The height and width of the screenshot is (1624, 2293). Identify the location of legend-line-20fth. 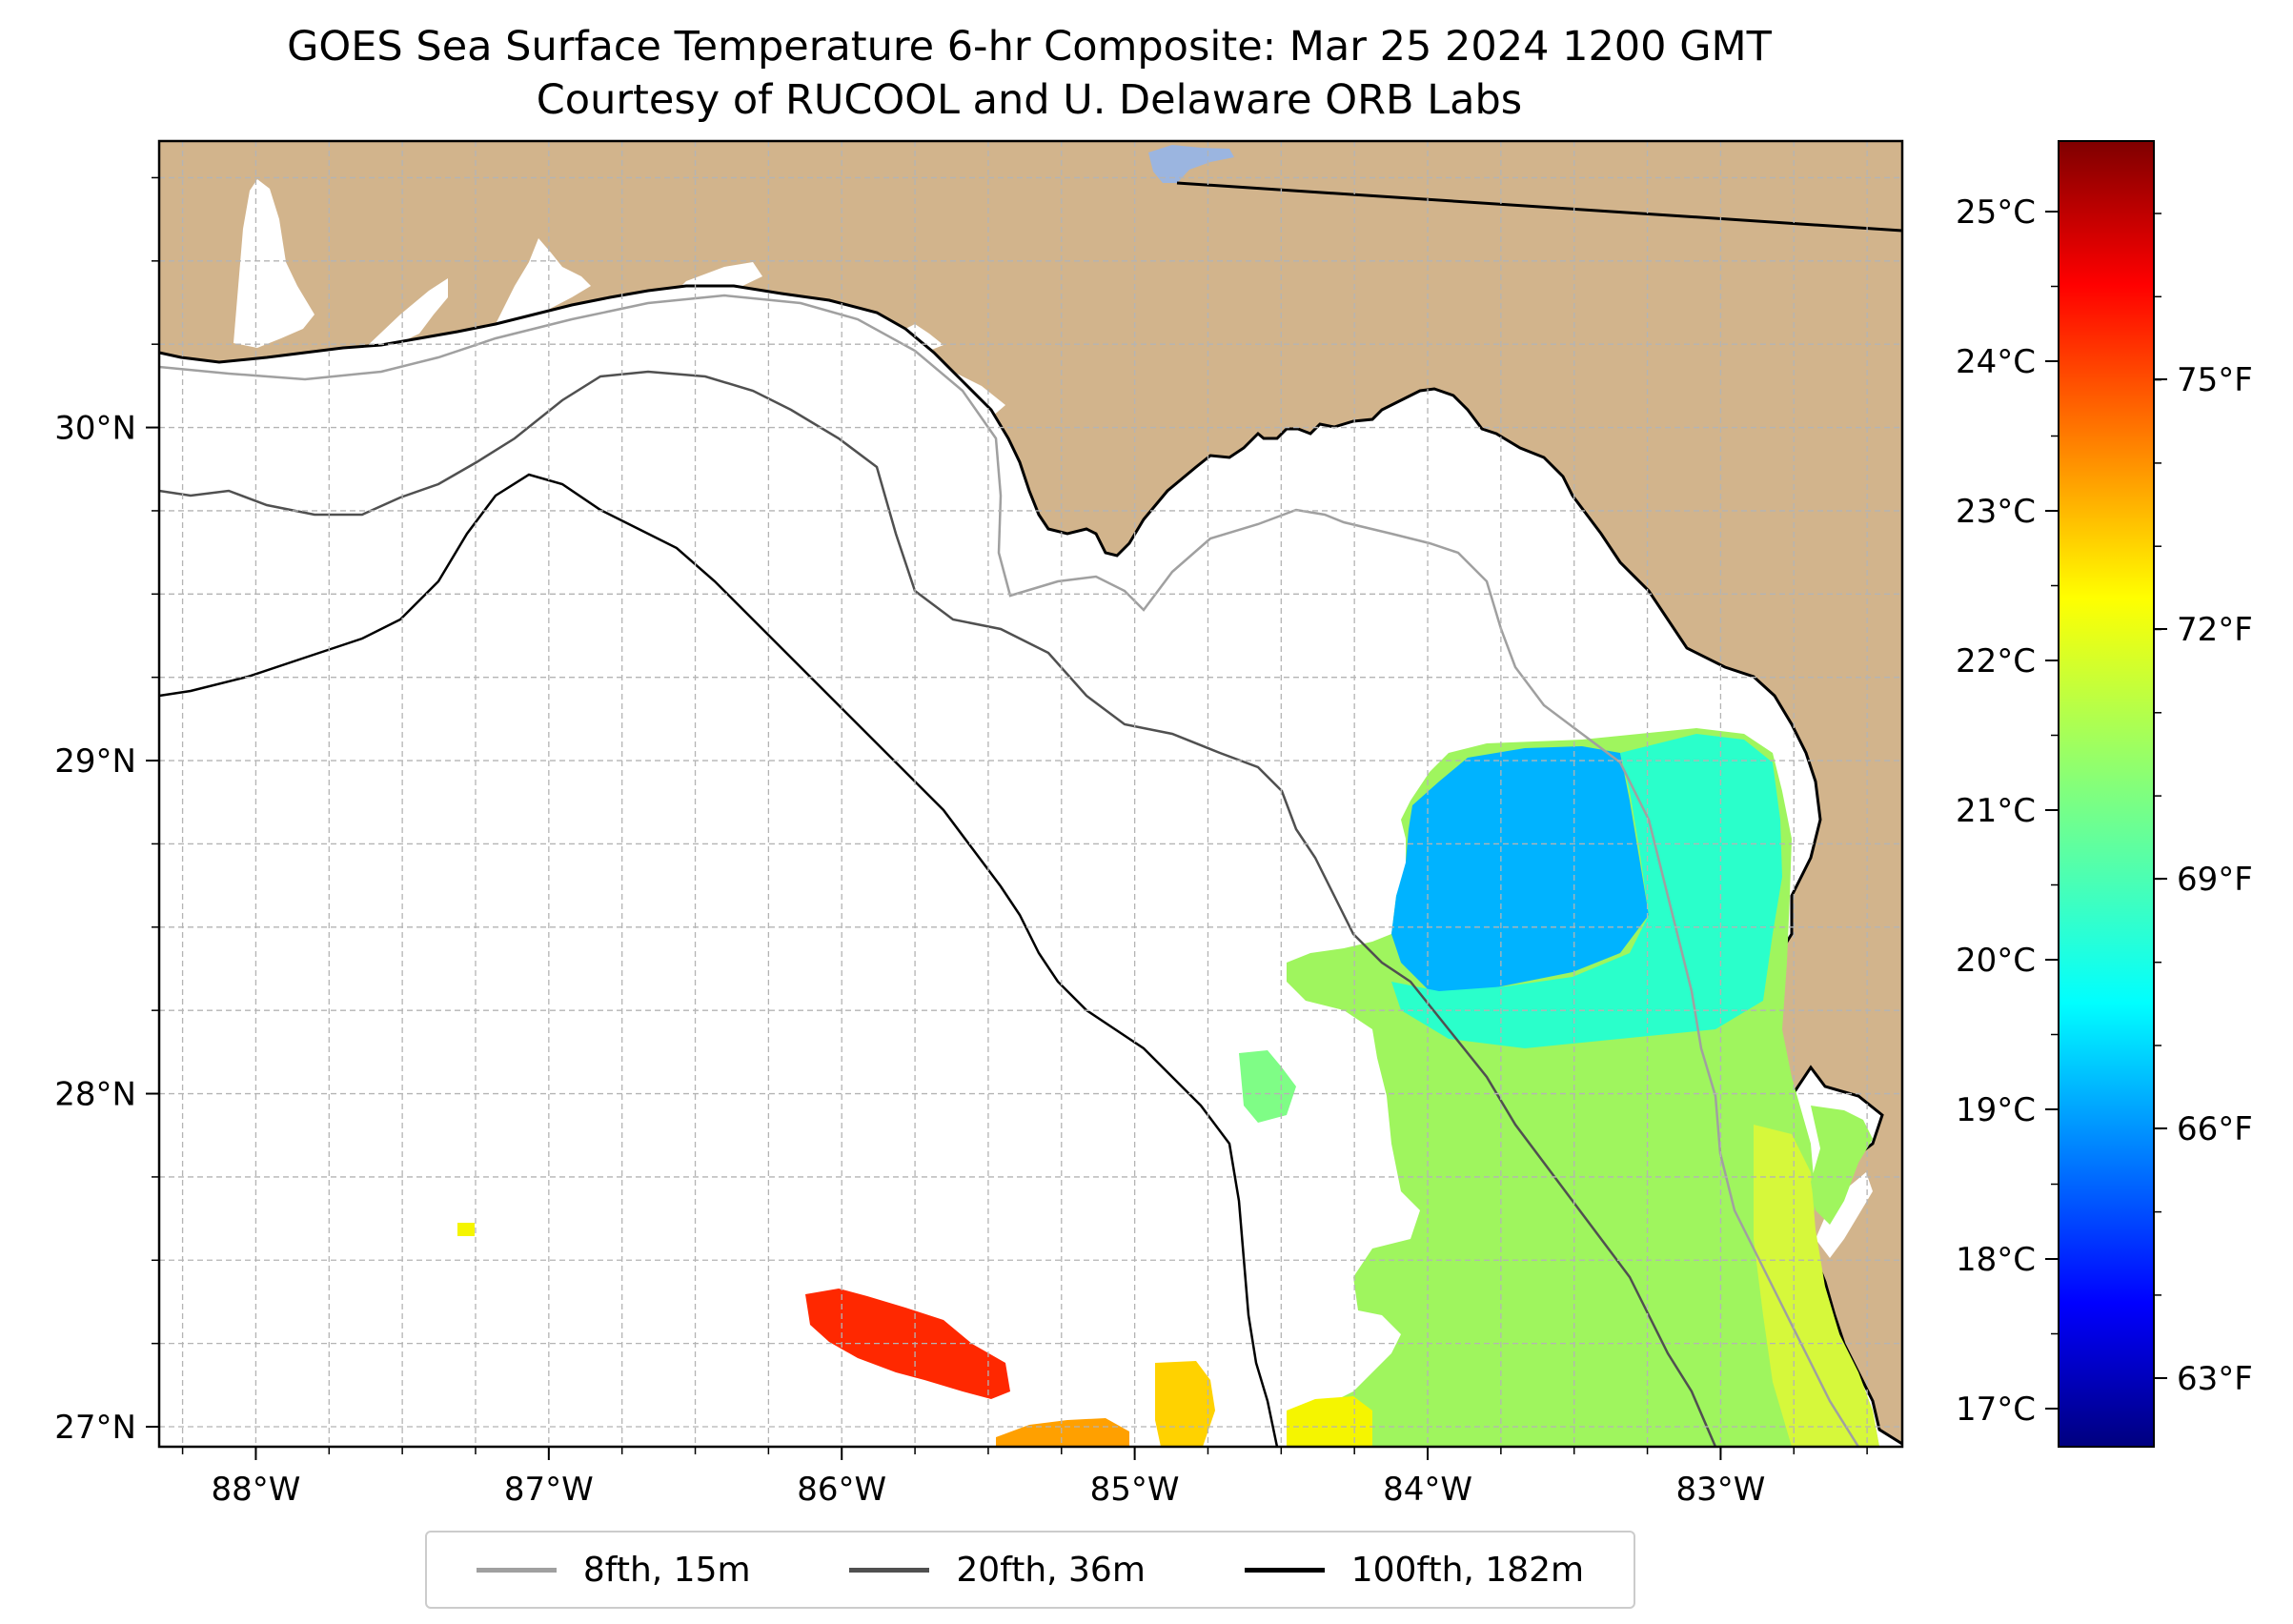
(890, 1570).